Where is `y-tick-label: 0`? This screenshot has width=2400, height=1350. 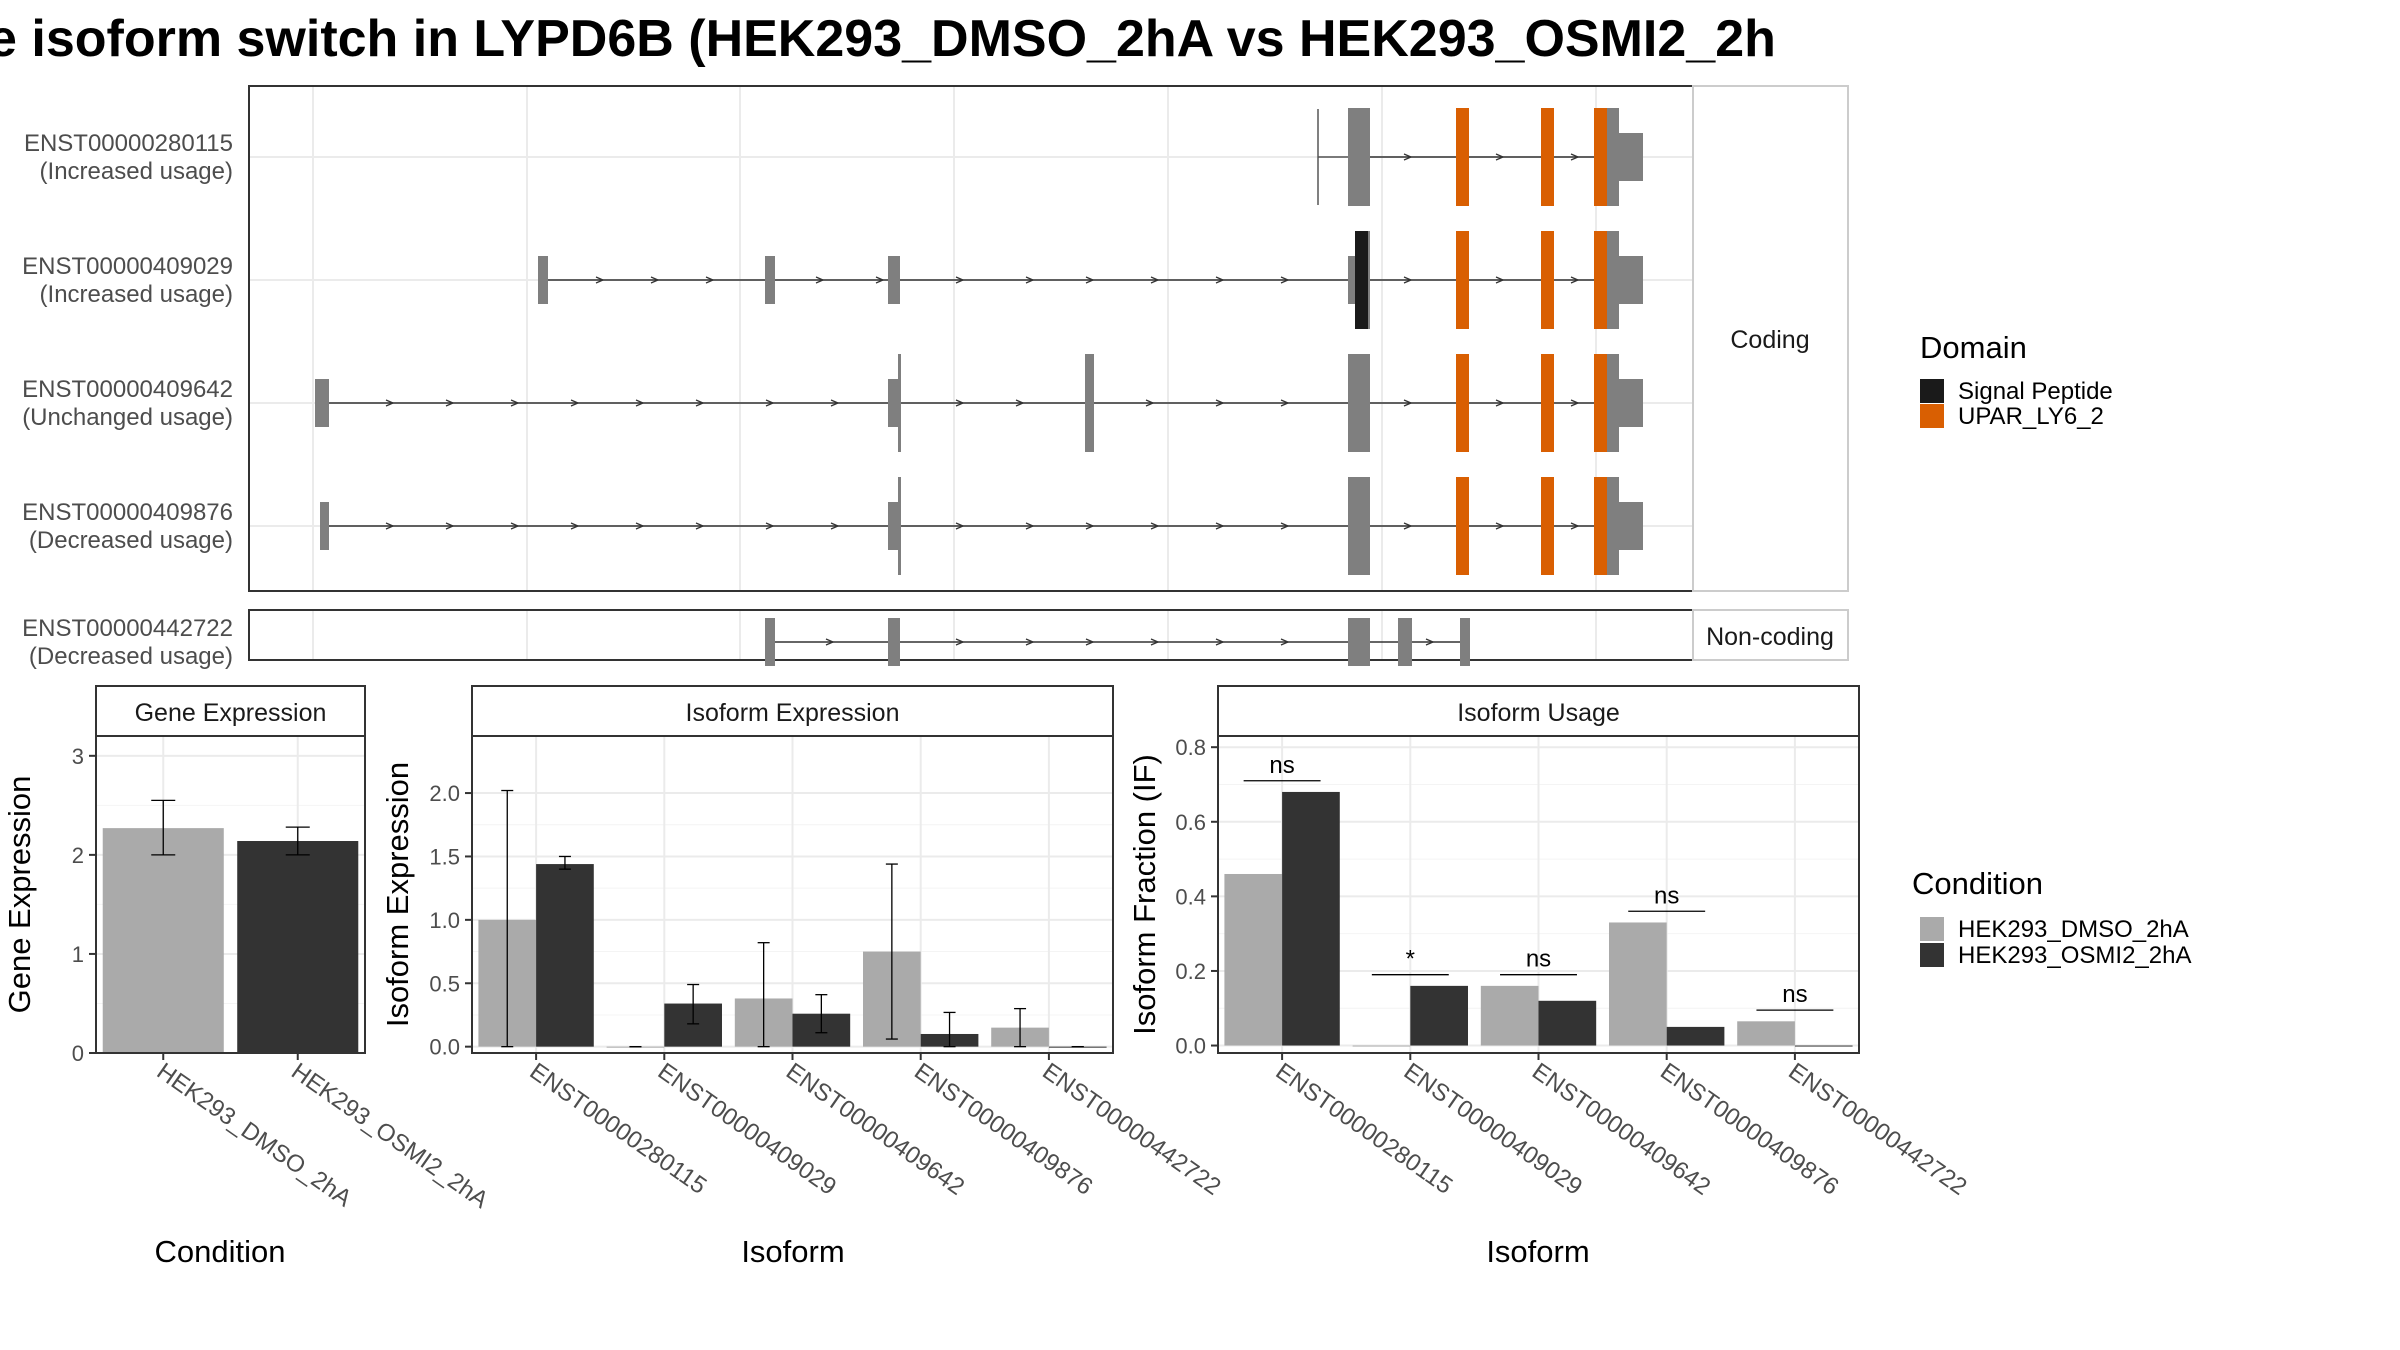
y-tick-label: 0 is located at coordinates (78, 1053).